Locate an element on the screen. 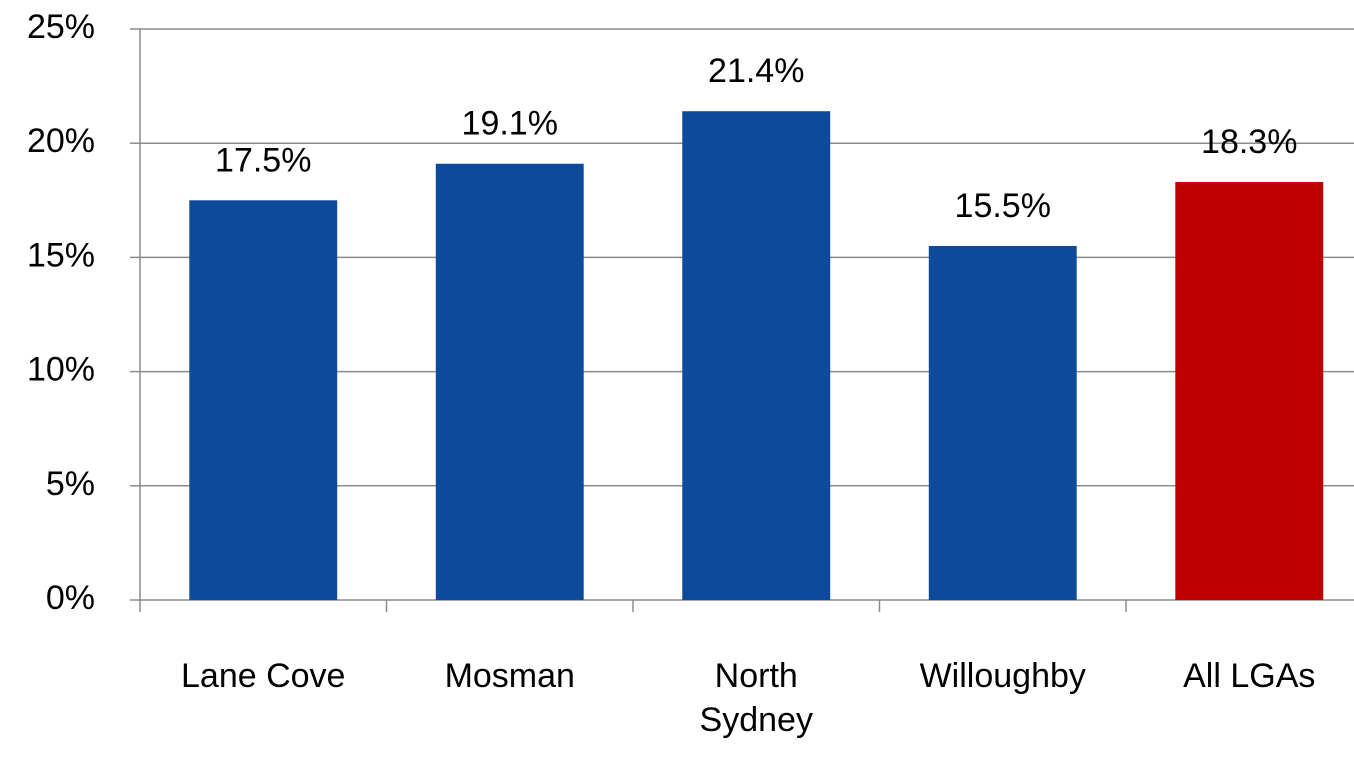  x-tick-label: North Sydney is located at coordinates (756, 698).